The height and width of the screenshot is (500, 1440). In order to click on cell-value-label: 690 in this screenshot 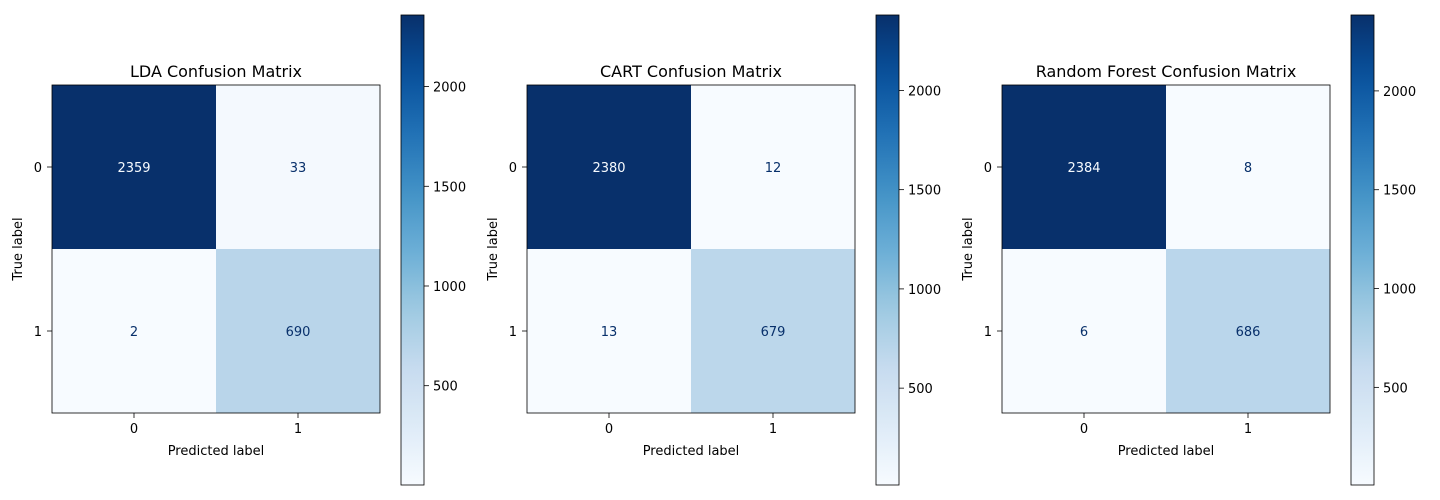, I will do `click(298, 332)`.